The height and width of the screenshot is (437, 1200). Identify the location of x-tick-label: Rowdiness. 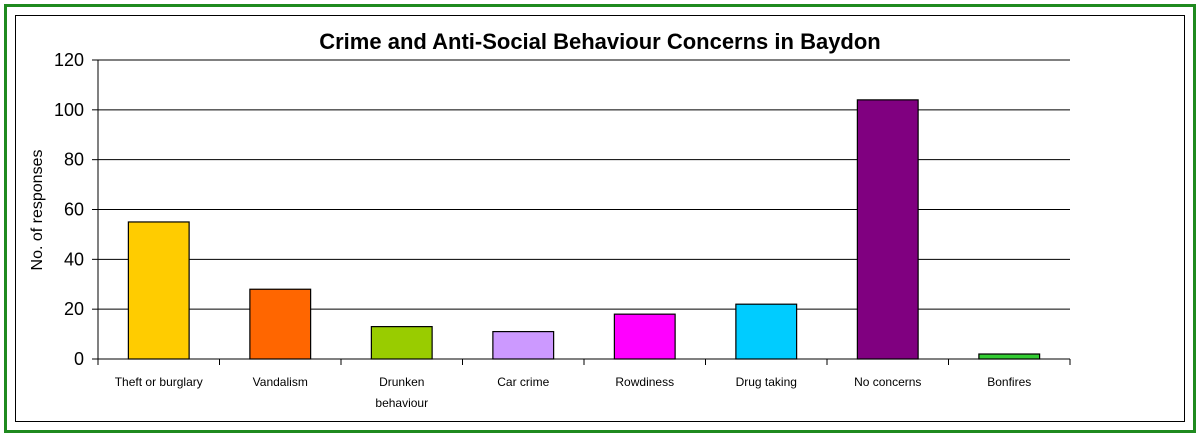
(644, 382).